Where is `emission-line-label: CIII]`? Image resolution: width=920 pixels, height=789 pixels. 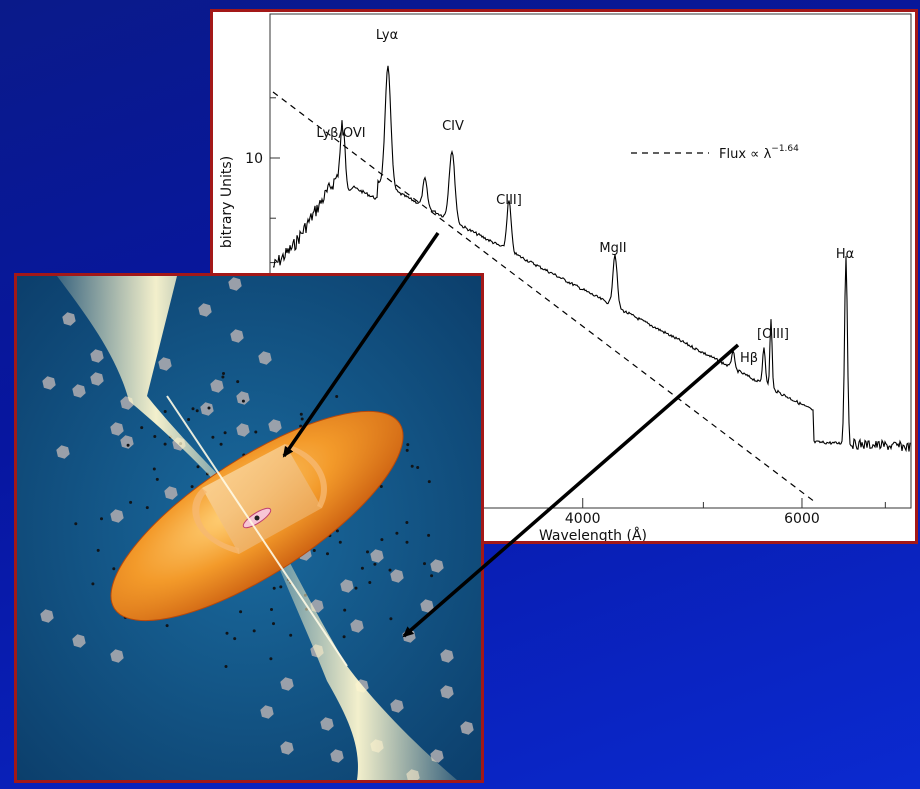 emission-line-label: CIII] is located at coordinates (509, 200).